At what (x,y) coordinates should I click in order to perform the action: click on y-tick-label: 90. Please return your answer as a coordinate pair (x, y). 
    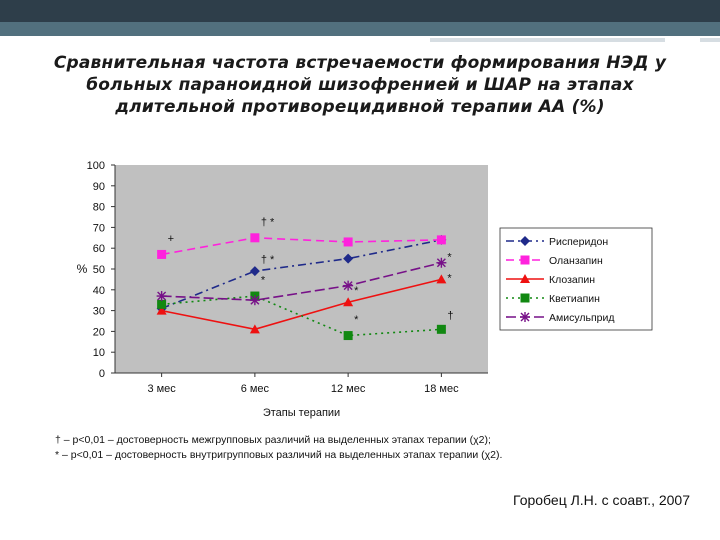
    Looking at the image, I should click on (99, 187).